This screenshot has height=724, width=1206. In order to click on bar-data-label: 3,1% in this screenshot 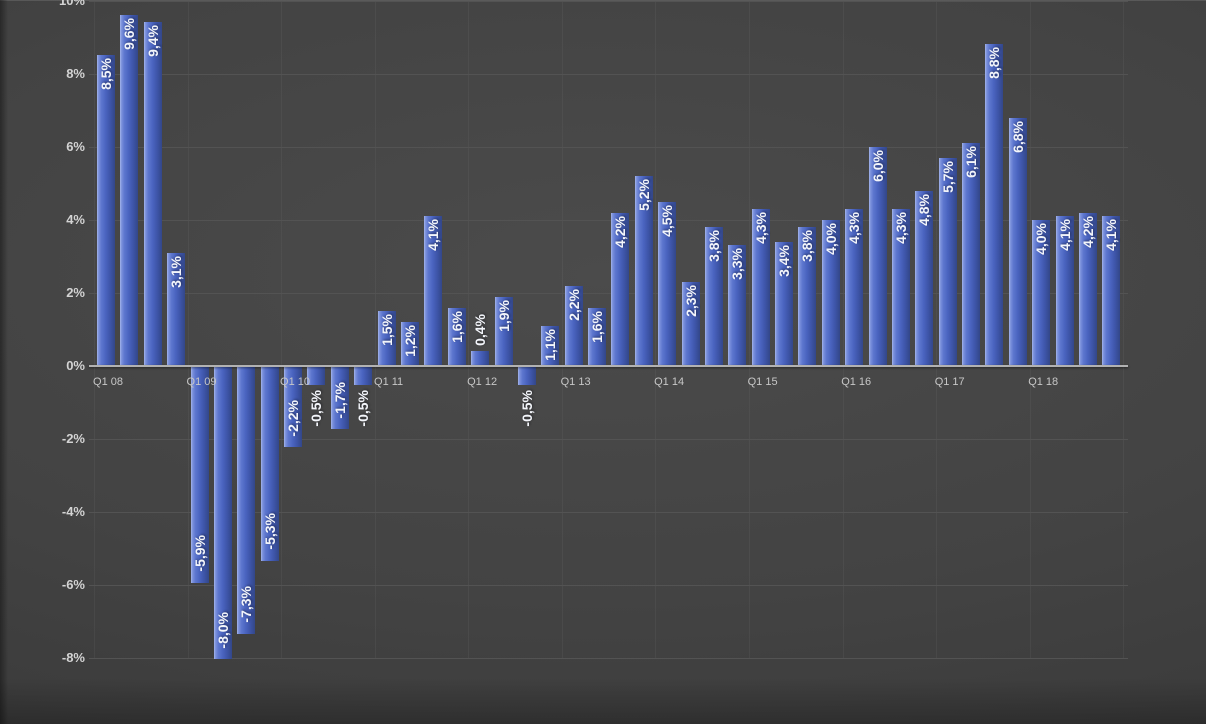, I will do `click(176, 271)`.